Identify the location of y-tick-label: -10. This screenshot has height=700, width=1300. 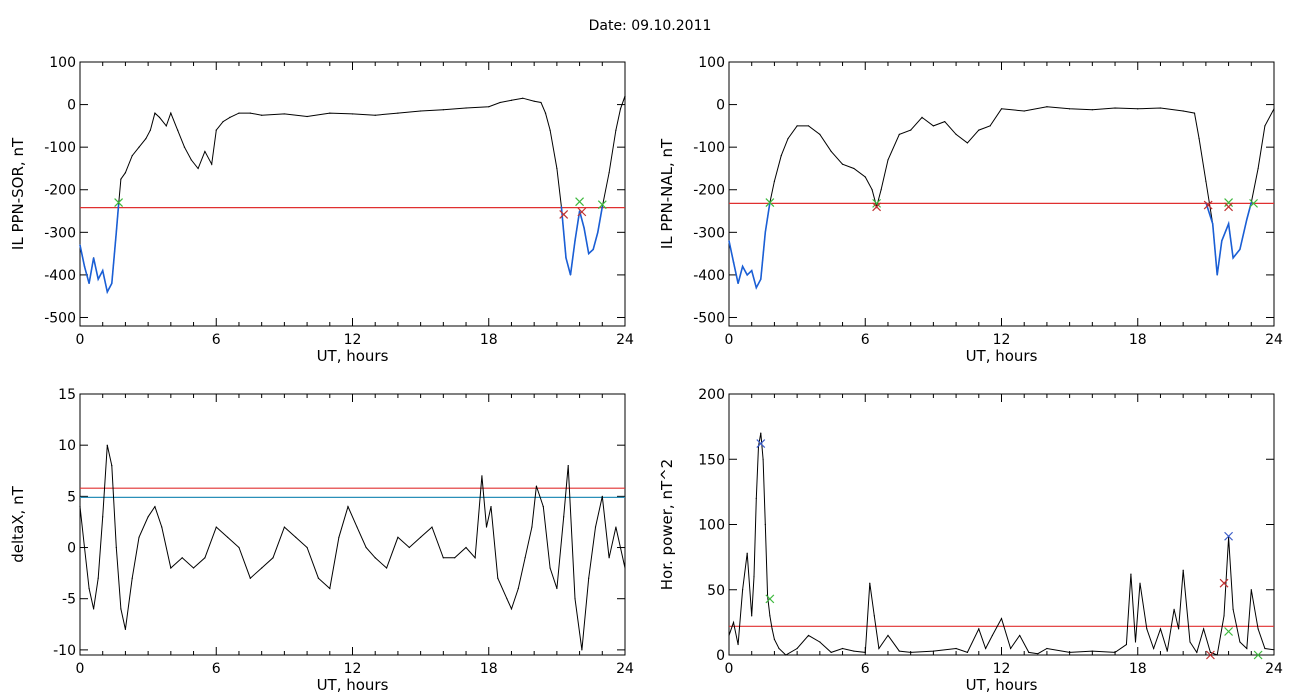
(64, 651).